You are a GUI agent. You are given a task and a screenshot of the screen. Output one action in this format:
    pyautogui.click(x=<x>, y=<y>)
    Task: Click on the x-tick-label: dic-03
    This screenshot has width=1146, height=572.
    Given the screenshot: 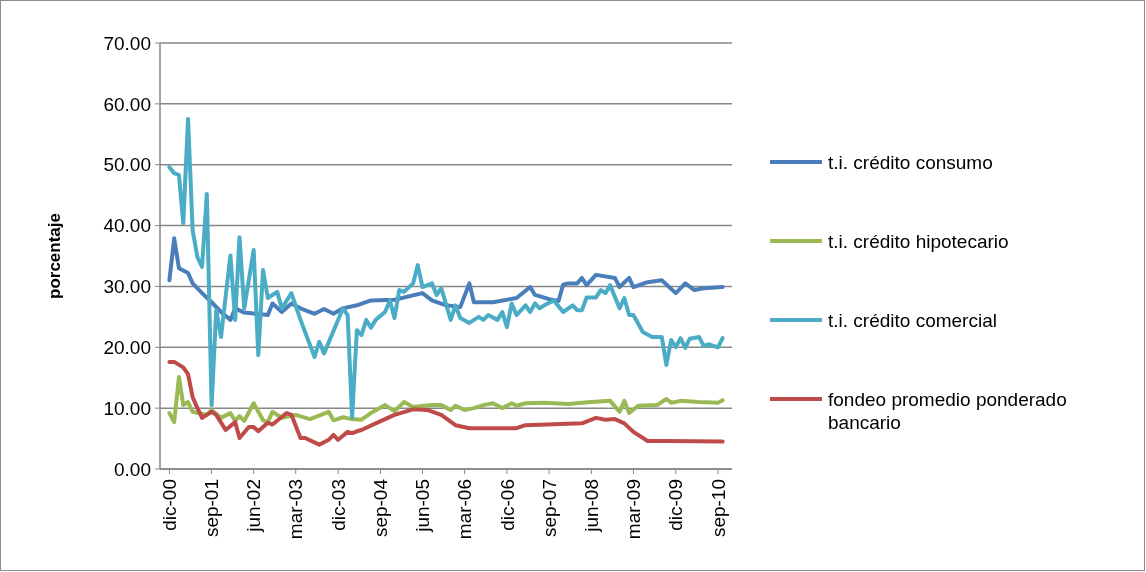 What is the action you would take?
    pyautogui.click(x=338, y=505)
    